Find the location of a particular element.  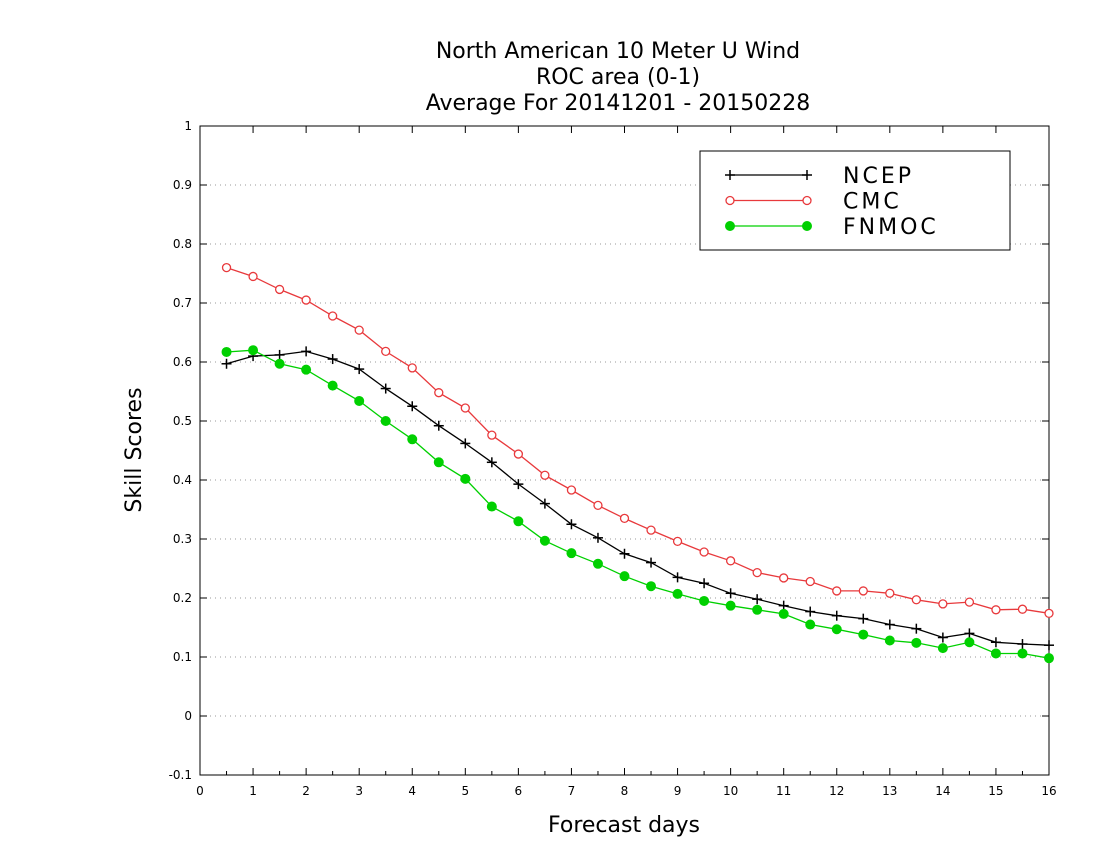

y-tick-label: 0.3 is located at coordinates (182, 539).